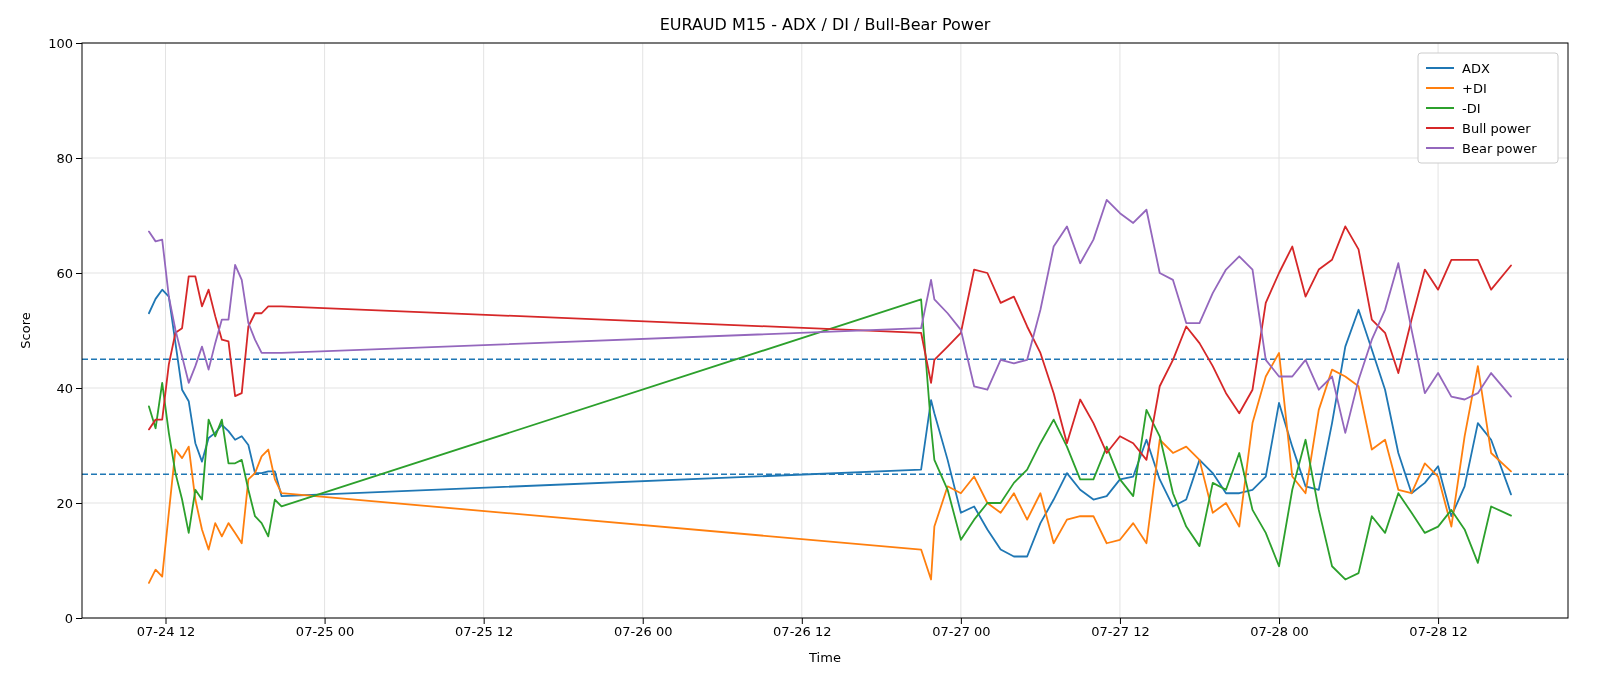 This screenshot has height=686, width=1600. What do you see at coordinates (1497, 128) in the screenshot?
I see `legend-label: Bull power` at bounding box center [1497, 128].